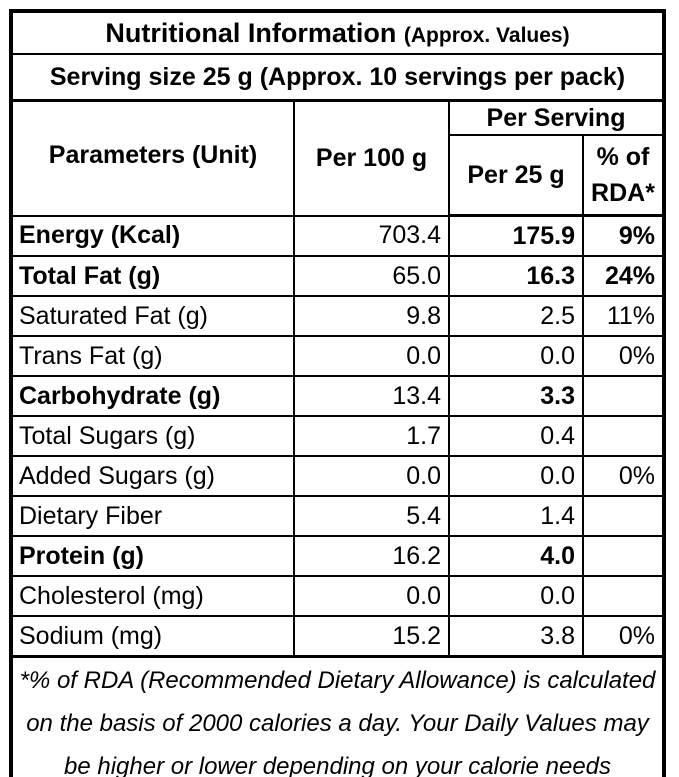 The width and height of the screenshot is (679, 777). Describe the element at coordinates (371, 276) in the screenshot. I see `per-100g-cell: 65.0` at that location.